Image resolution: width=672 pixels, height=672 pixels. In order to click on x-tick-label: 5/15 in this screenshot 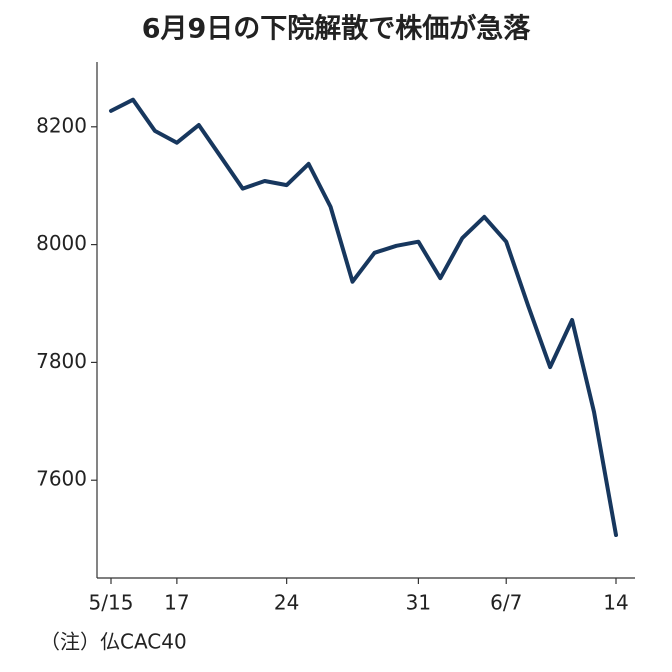, I will do `click(111, 603)`.